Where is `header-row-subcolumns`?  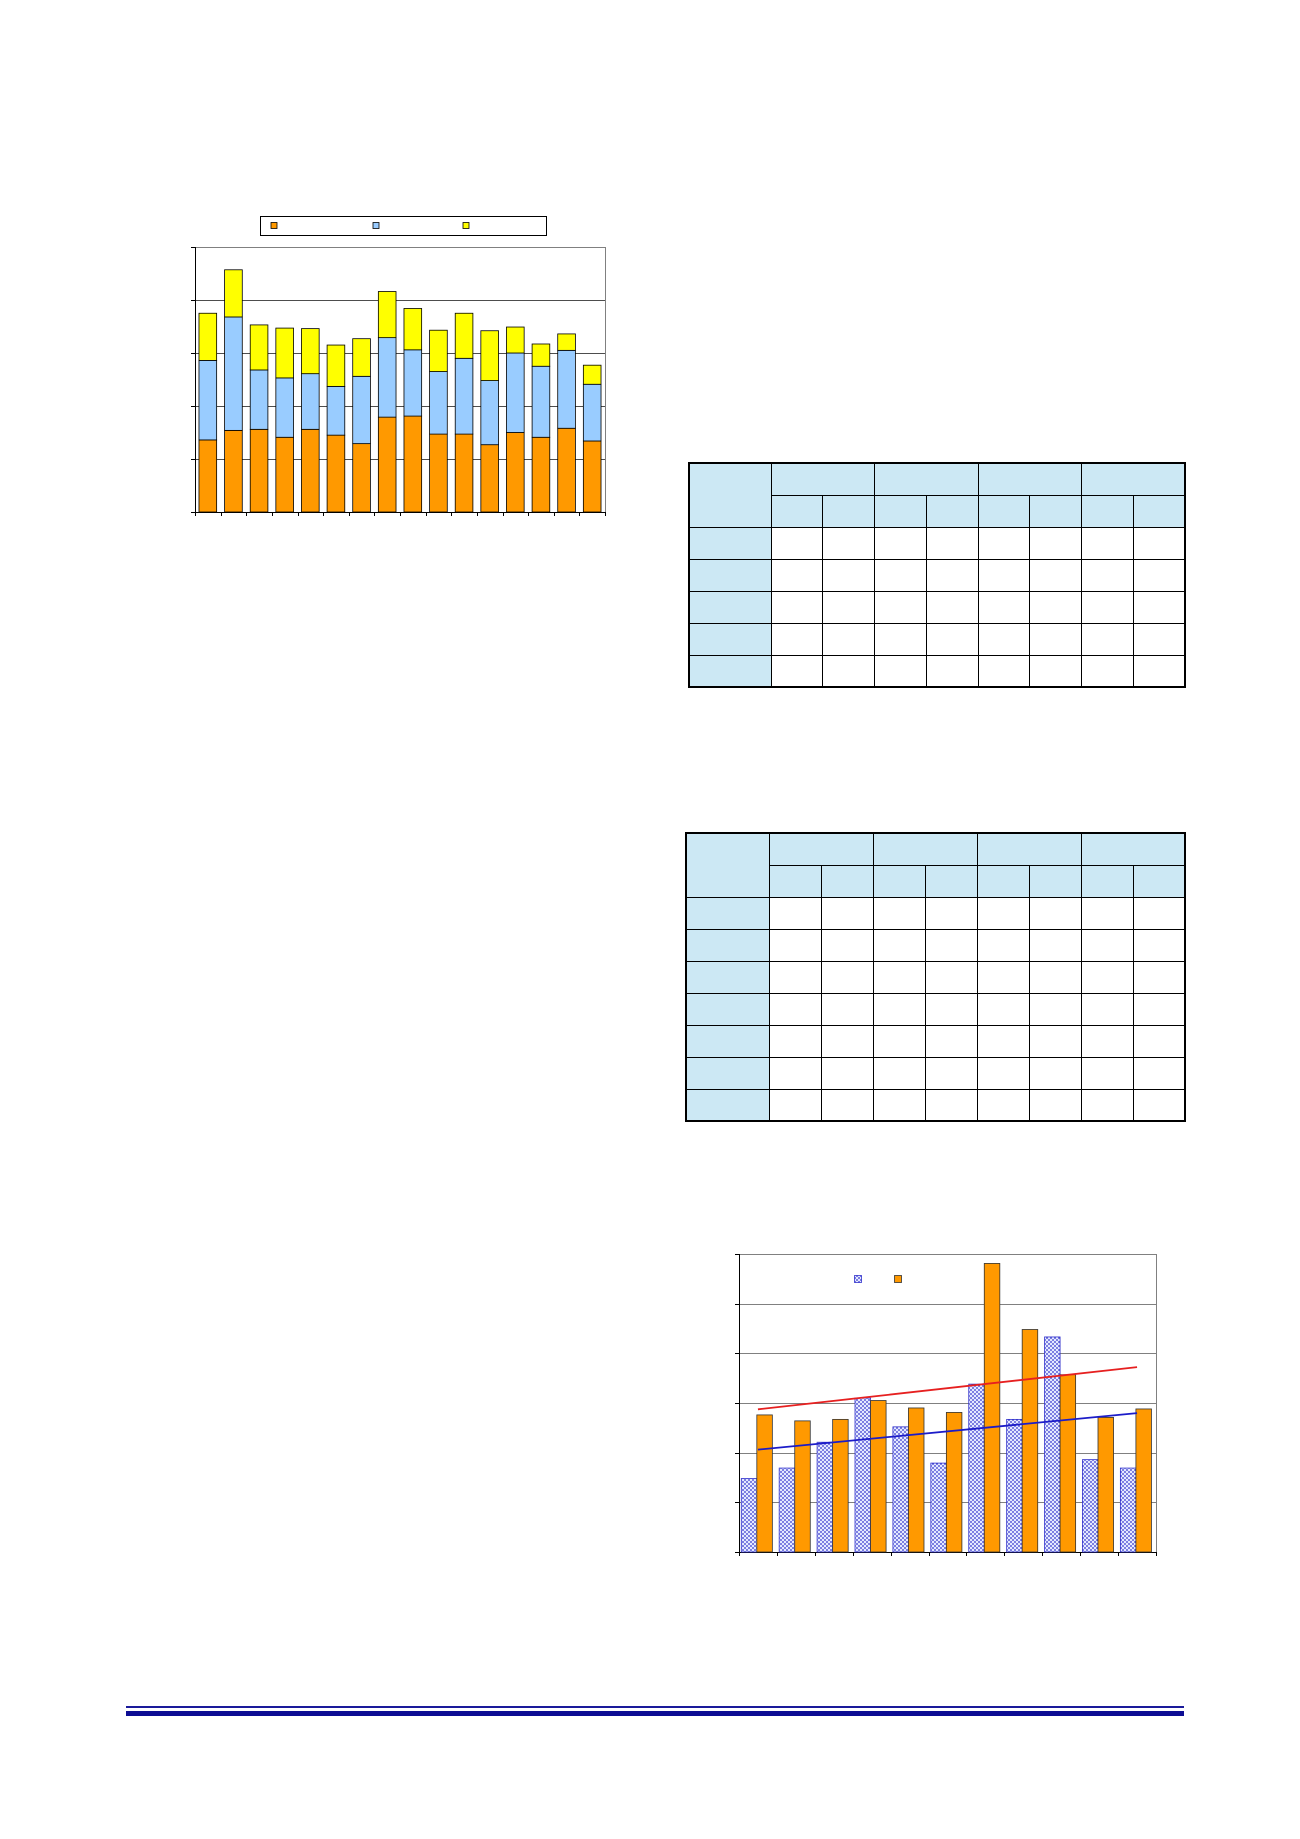 header-row-subcolumns is located at coordinates (937, 511).